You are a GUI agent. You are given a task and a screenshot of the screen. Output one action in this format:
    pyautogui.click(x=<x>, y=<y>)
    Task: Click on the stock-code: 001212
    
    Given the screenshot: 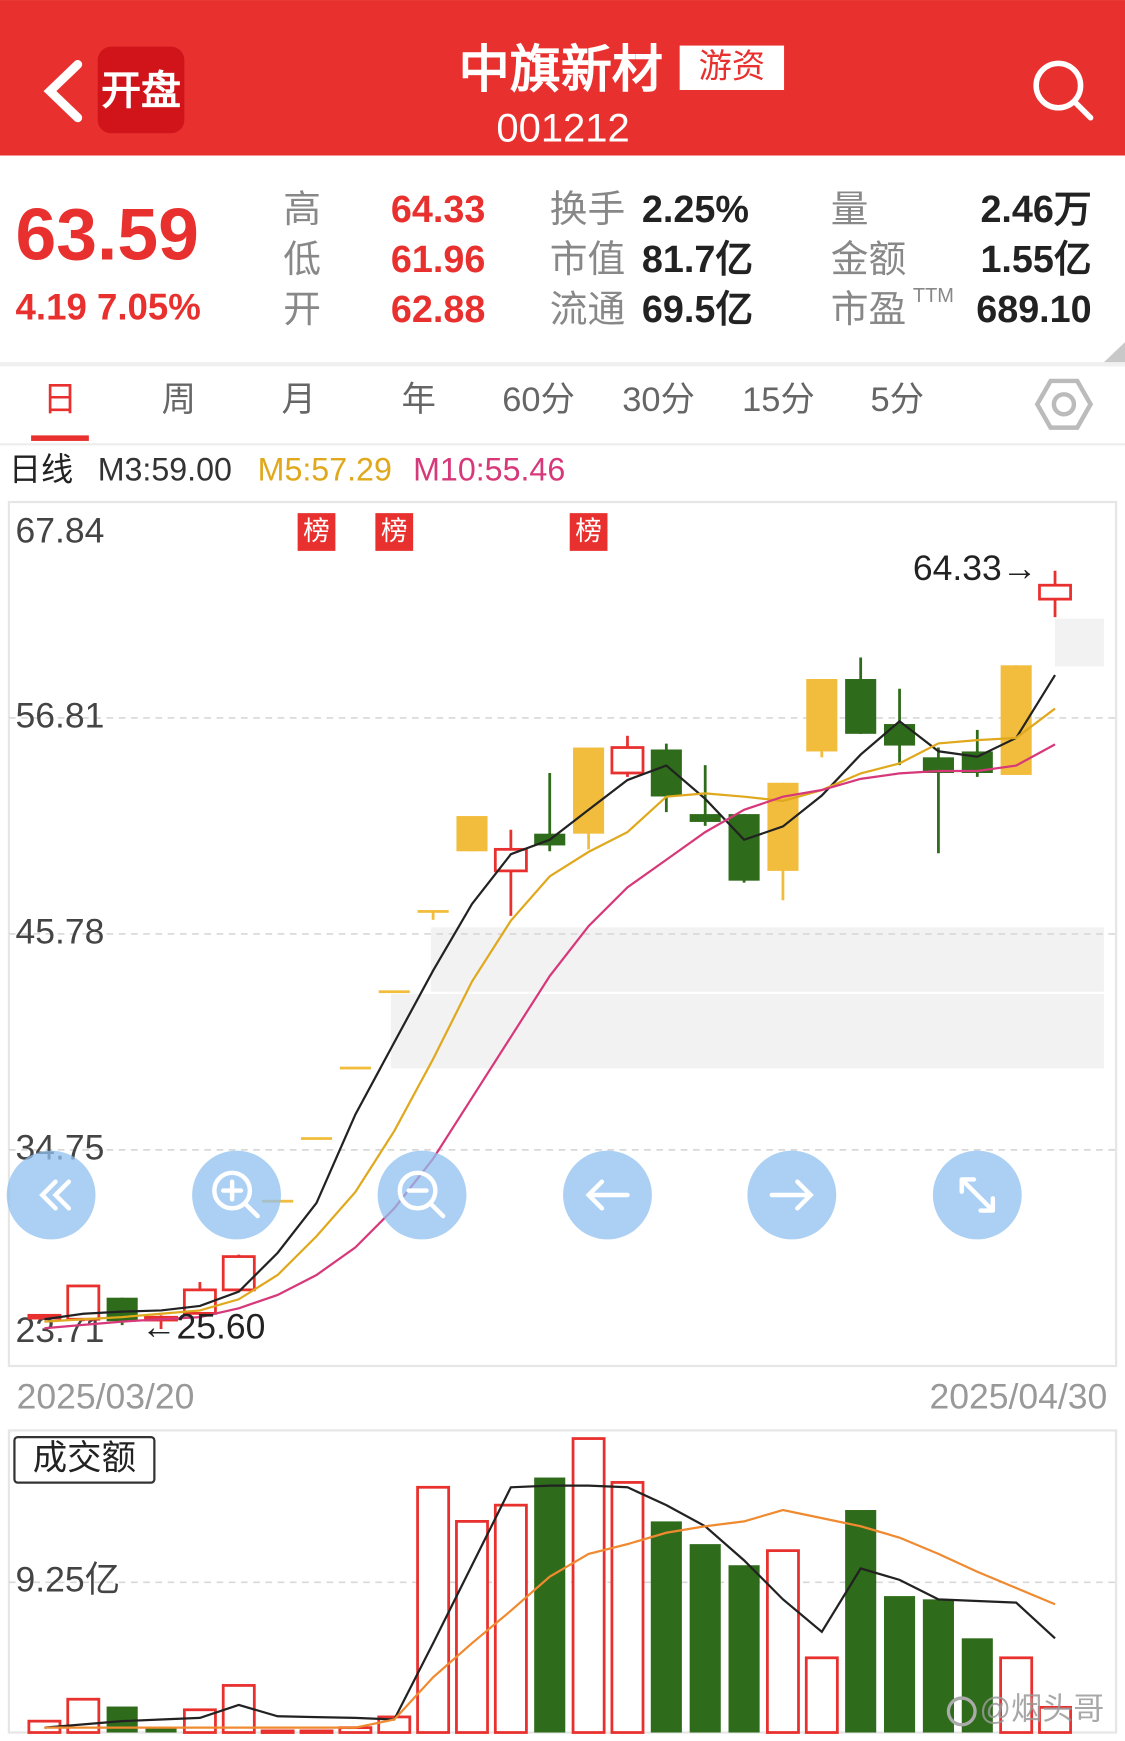 What is the action you would take?
    pyautogui.click(x=562, y=129)
    